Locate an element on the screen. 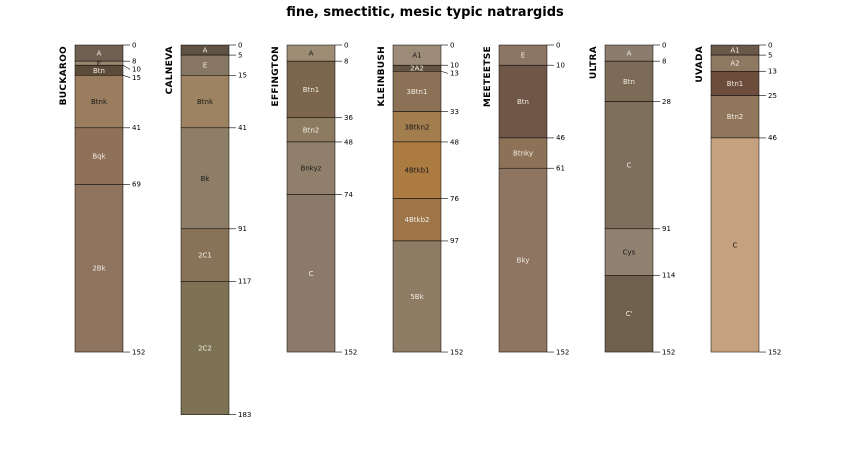  profile-meeteetse: MEETEETSE E Btn Btnky Bky 0 10 46 61 152 is located at coordinates (526, 198).